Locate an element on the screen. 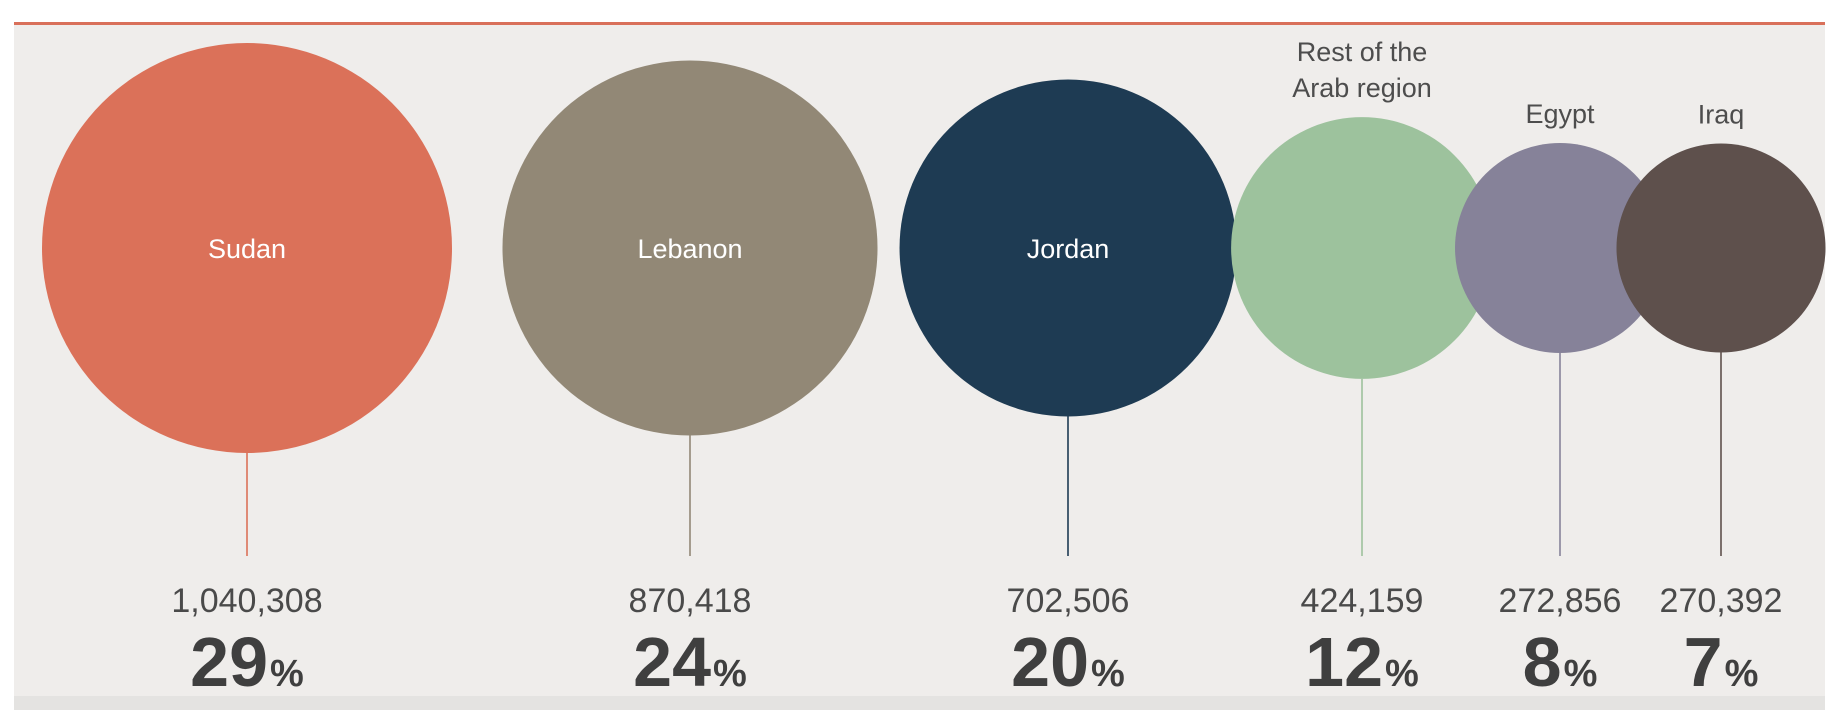  percent-label-rest-of-the-arab-region: 12% is located at coordinates (1362, 662).